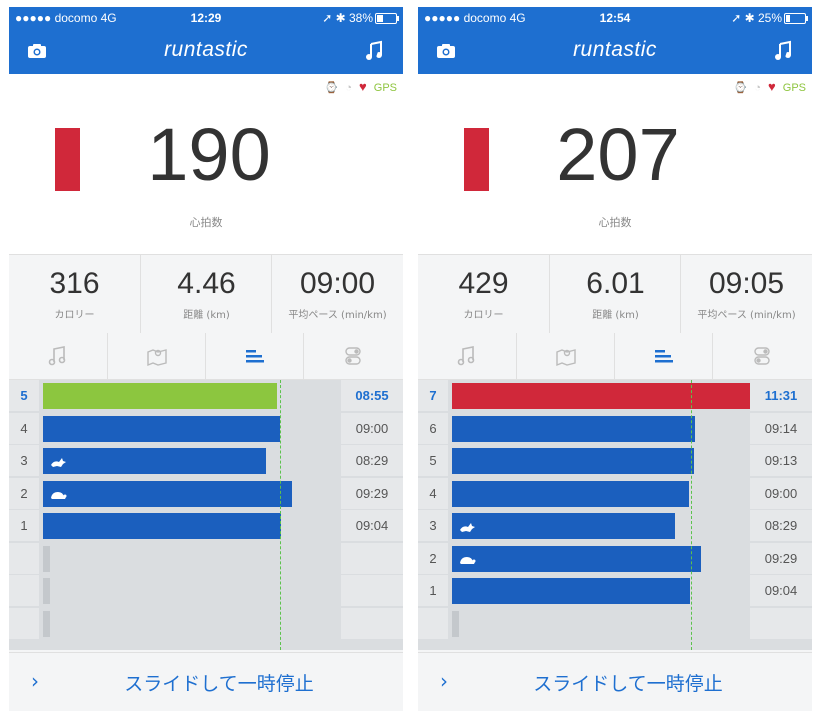  What do you see at coordinates (483, 294) in the screenshot?
I see `stat-calories: 429 カロリー` at bounding box center [483, 294].